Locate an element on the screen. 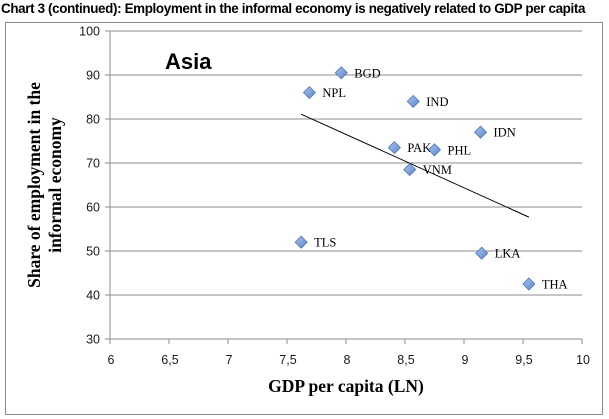 This screenshot has height=419, width=609. point-label-npl: NPL is located at coordinates (334, 93).